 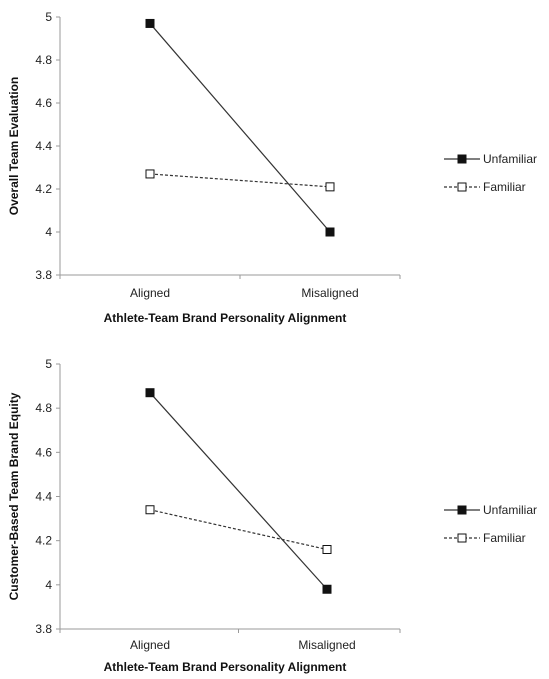 What do you see at coordinates (240, 180) in the screenshot?
I see `chart1-series-2-line` at bounding box center [240, 180].